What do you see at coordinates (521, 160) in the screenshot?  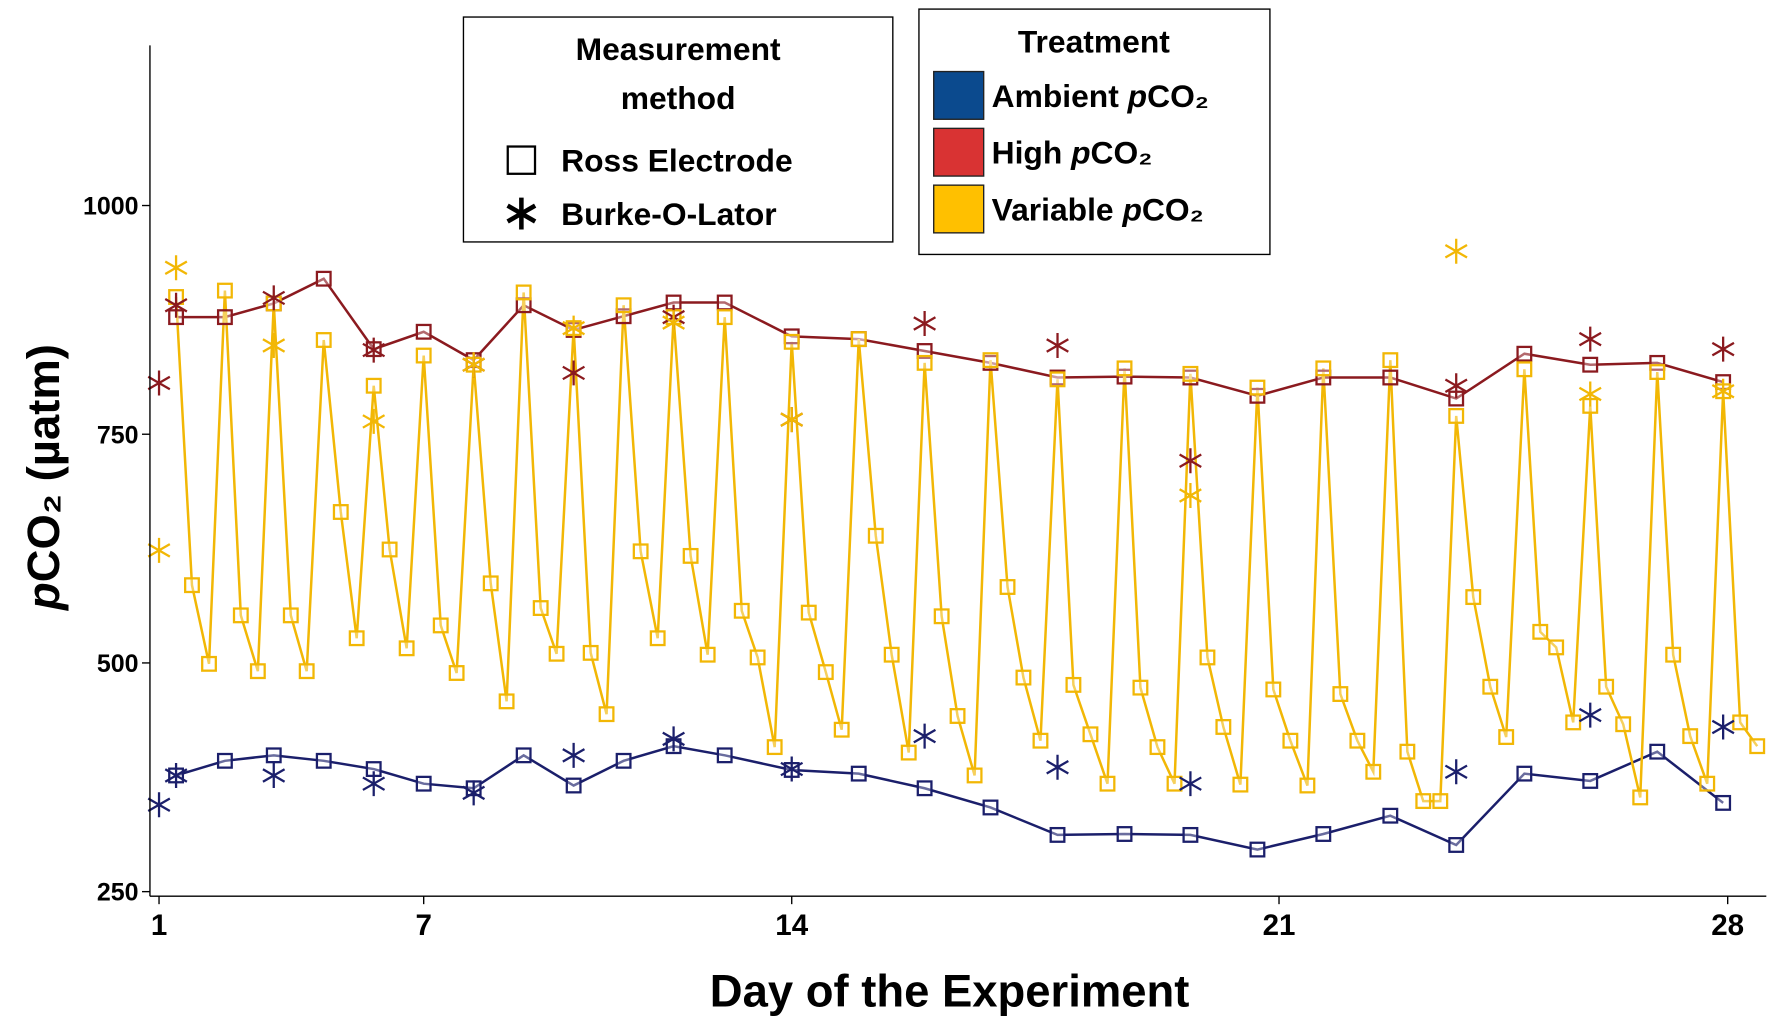 I see `legend-symbol` at bounding box center [521, 160].